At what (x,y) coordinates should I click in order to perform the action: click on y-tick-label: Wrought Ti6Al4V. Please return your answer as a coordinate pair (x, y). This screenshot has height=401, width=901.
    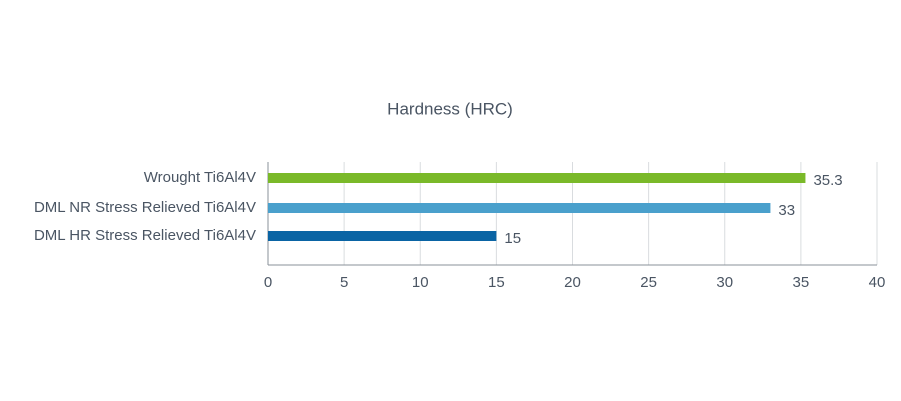
    Looking at the image, I should click on (200, 177).